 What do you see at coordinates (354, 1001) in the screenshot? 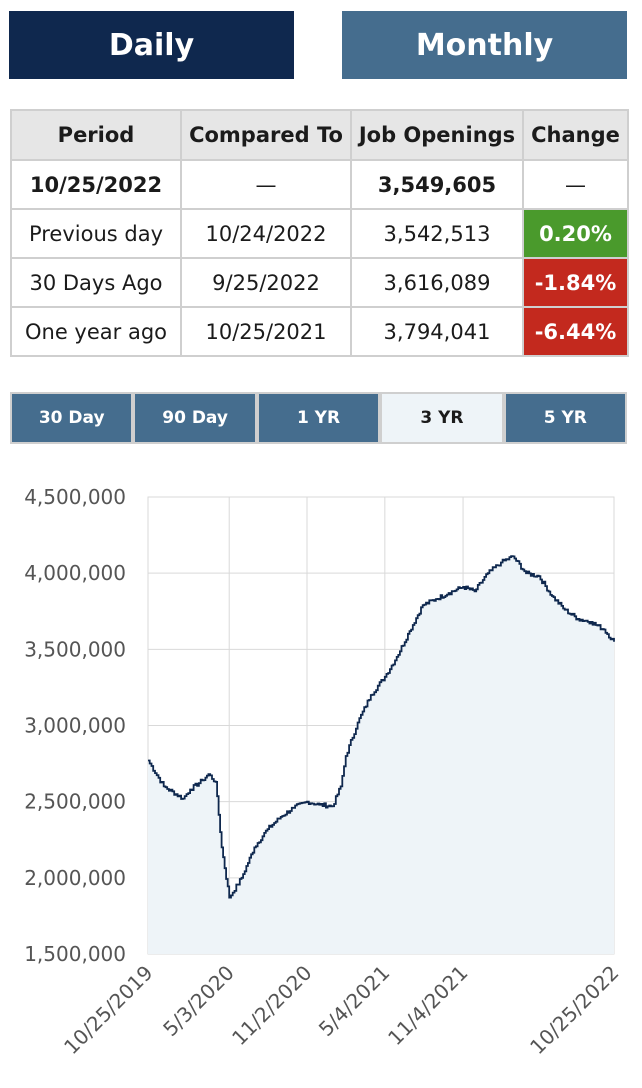
I see `x-tick-label: 5/4/2021` at bounding box center [354, 1001].